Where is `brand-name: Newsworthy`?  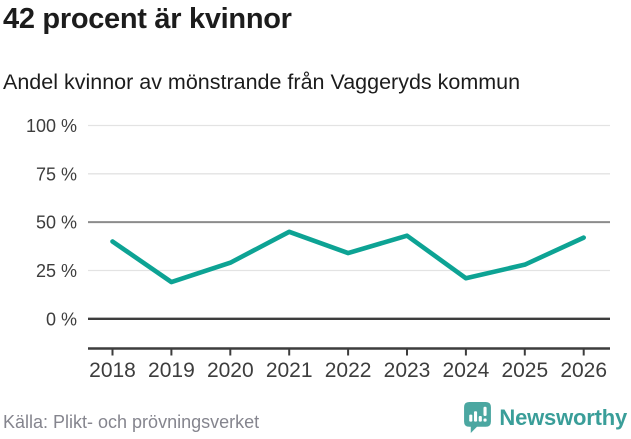 brand-name: Newsworthy is located at coordinates (563, 417).